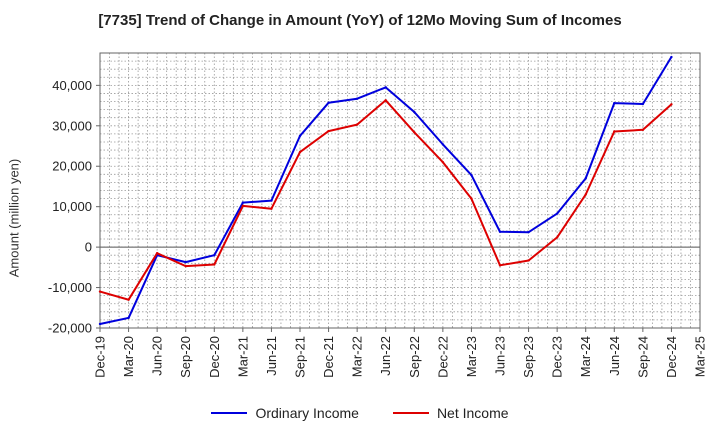  What do you see at coordinates (307, 413) in the screenshot?
I see `legend-label-ordinary-income: Ordinary Income` at bounding box center [307, 413].